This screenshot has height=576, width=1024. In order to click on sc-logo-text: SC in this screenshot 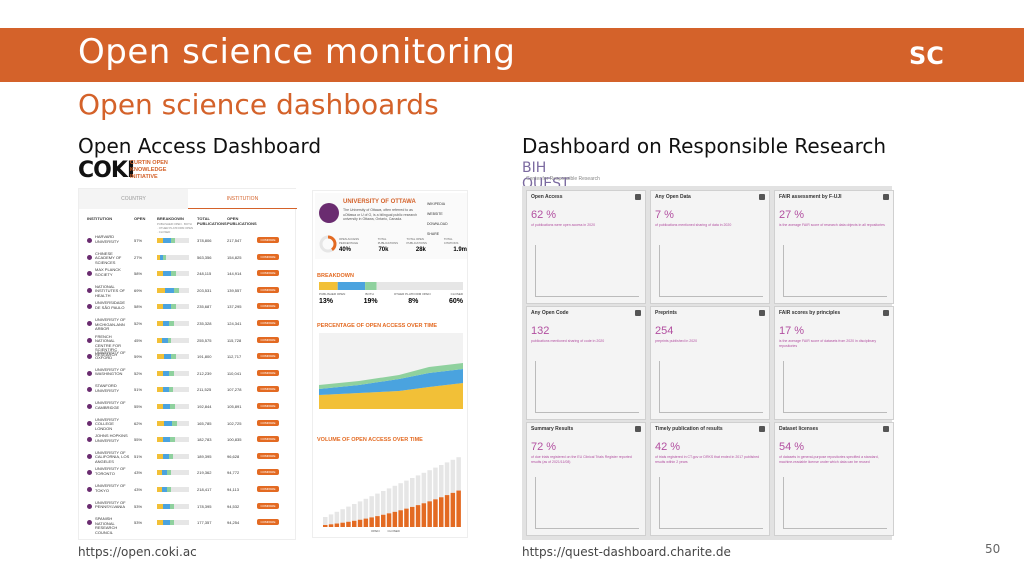, I will do `click(926, 56)`.